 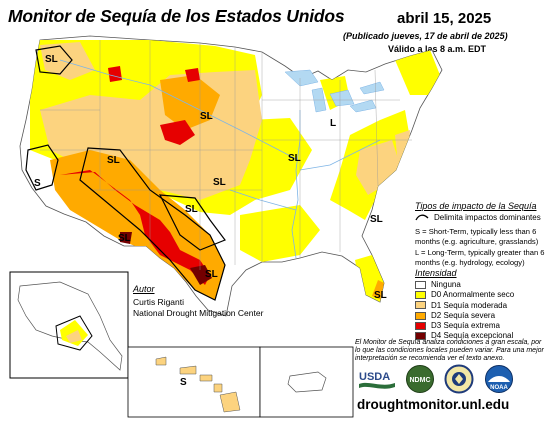 I want to click on published-date: (Publicado jueves, 17 de abril de 2025), so click(x=425, y=36).